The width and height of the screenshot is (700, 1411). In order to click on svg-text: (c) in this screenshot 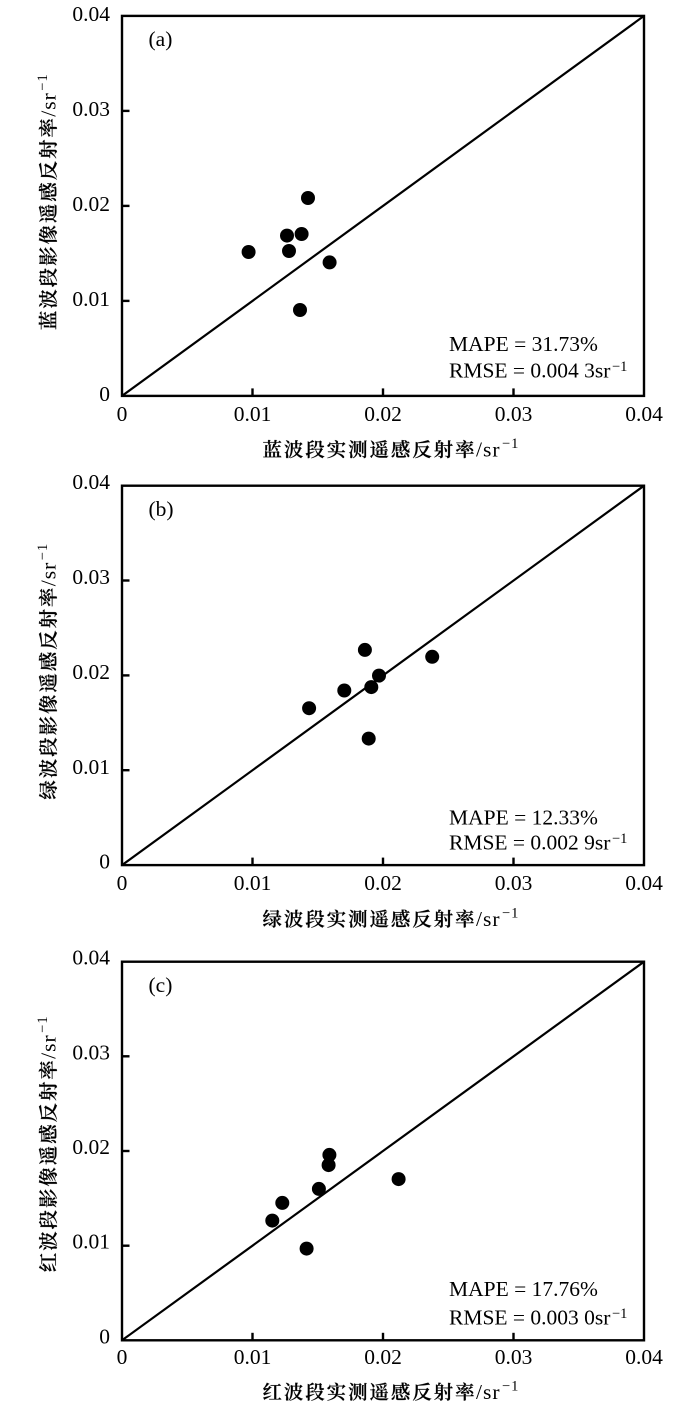, I will do `click(161, 985)`.